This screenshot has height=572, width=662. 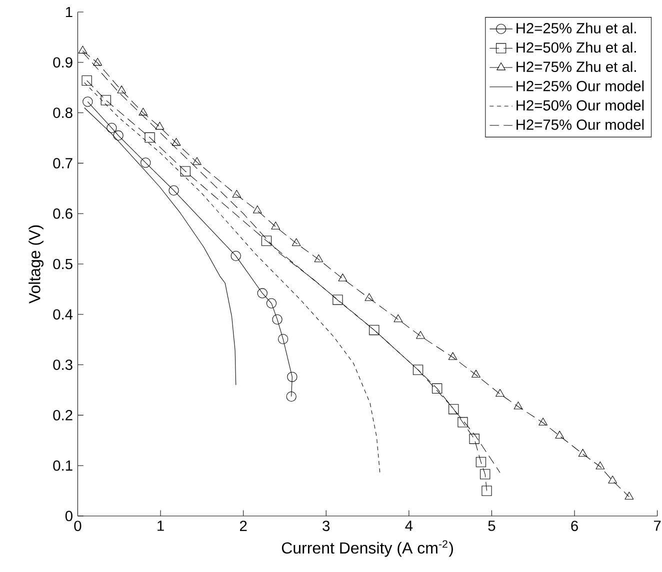 What do you see at coordinates (580, 105) in the screenshot?
I see `legend-label: H2=50% Our model` at bounding box center [580, 105].